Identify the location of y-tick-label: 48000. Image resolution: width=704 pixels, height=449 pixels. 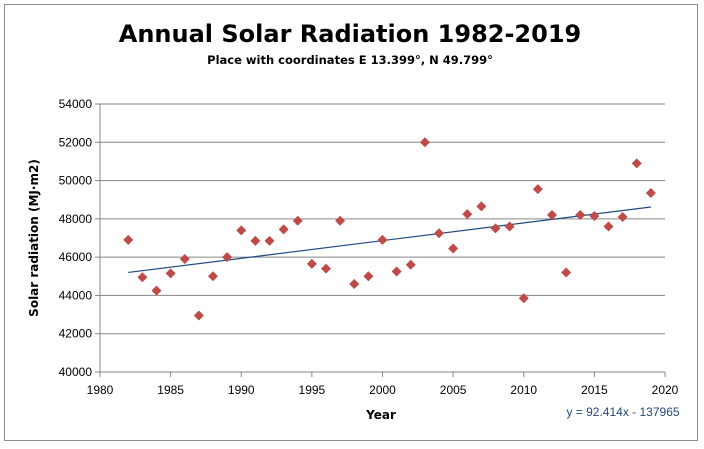
(76, 219).